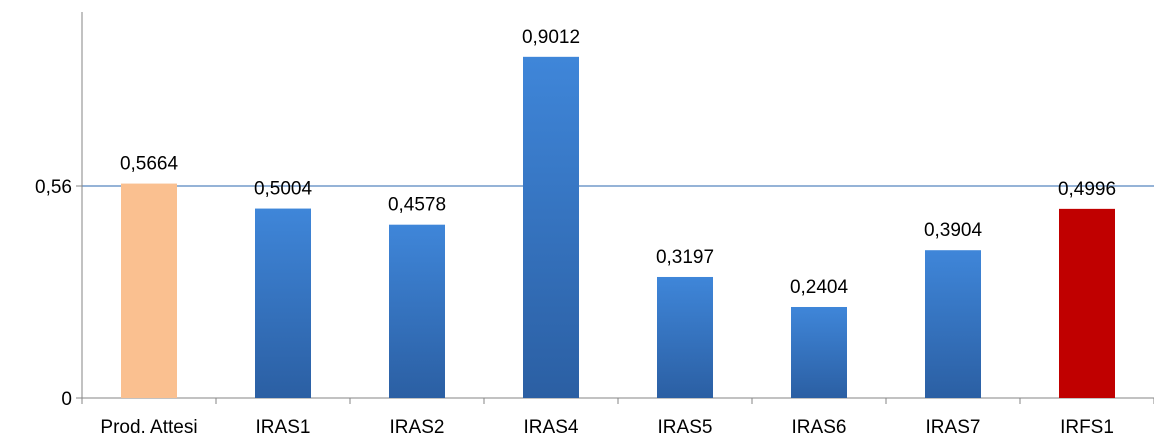  What do you see at coordinates (283, 427) in the screenshot?
I see `x-tick-label: IRAS1` at bounding box center [283, 427].